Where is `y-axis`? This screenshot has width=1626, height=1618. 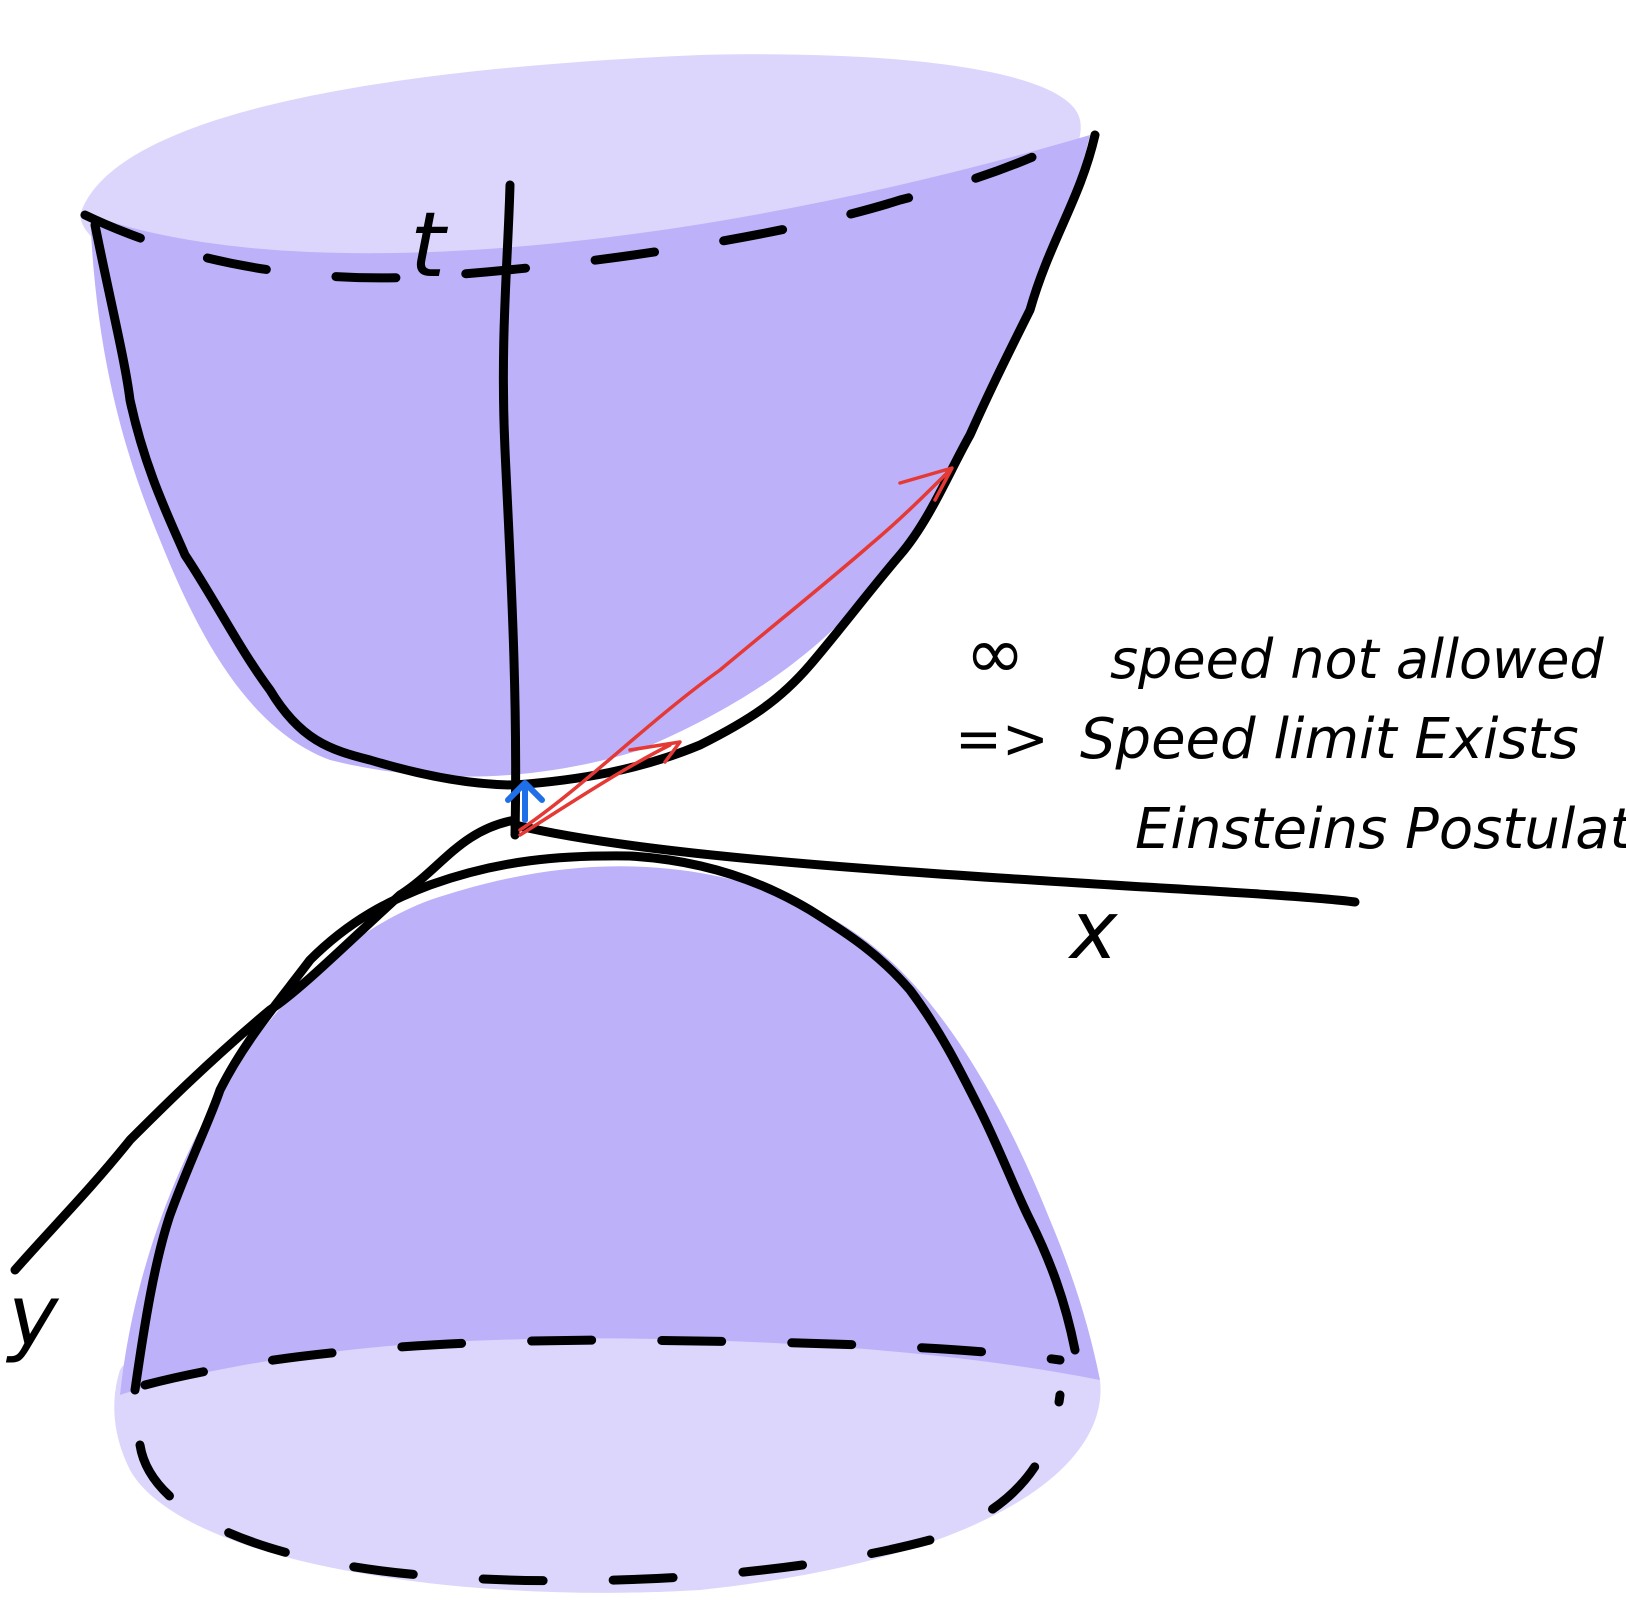
y-axis is located at coordinates (265, 1045).